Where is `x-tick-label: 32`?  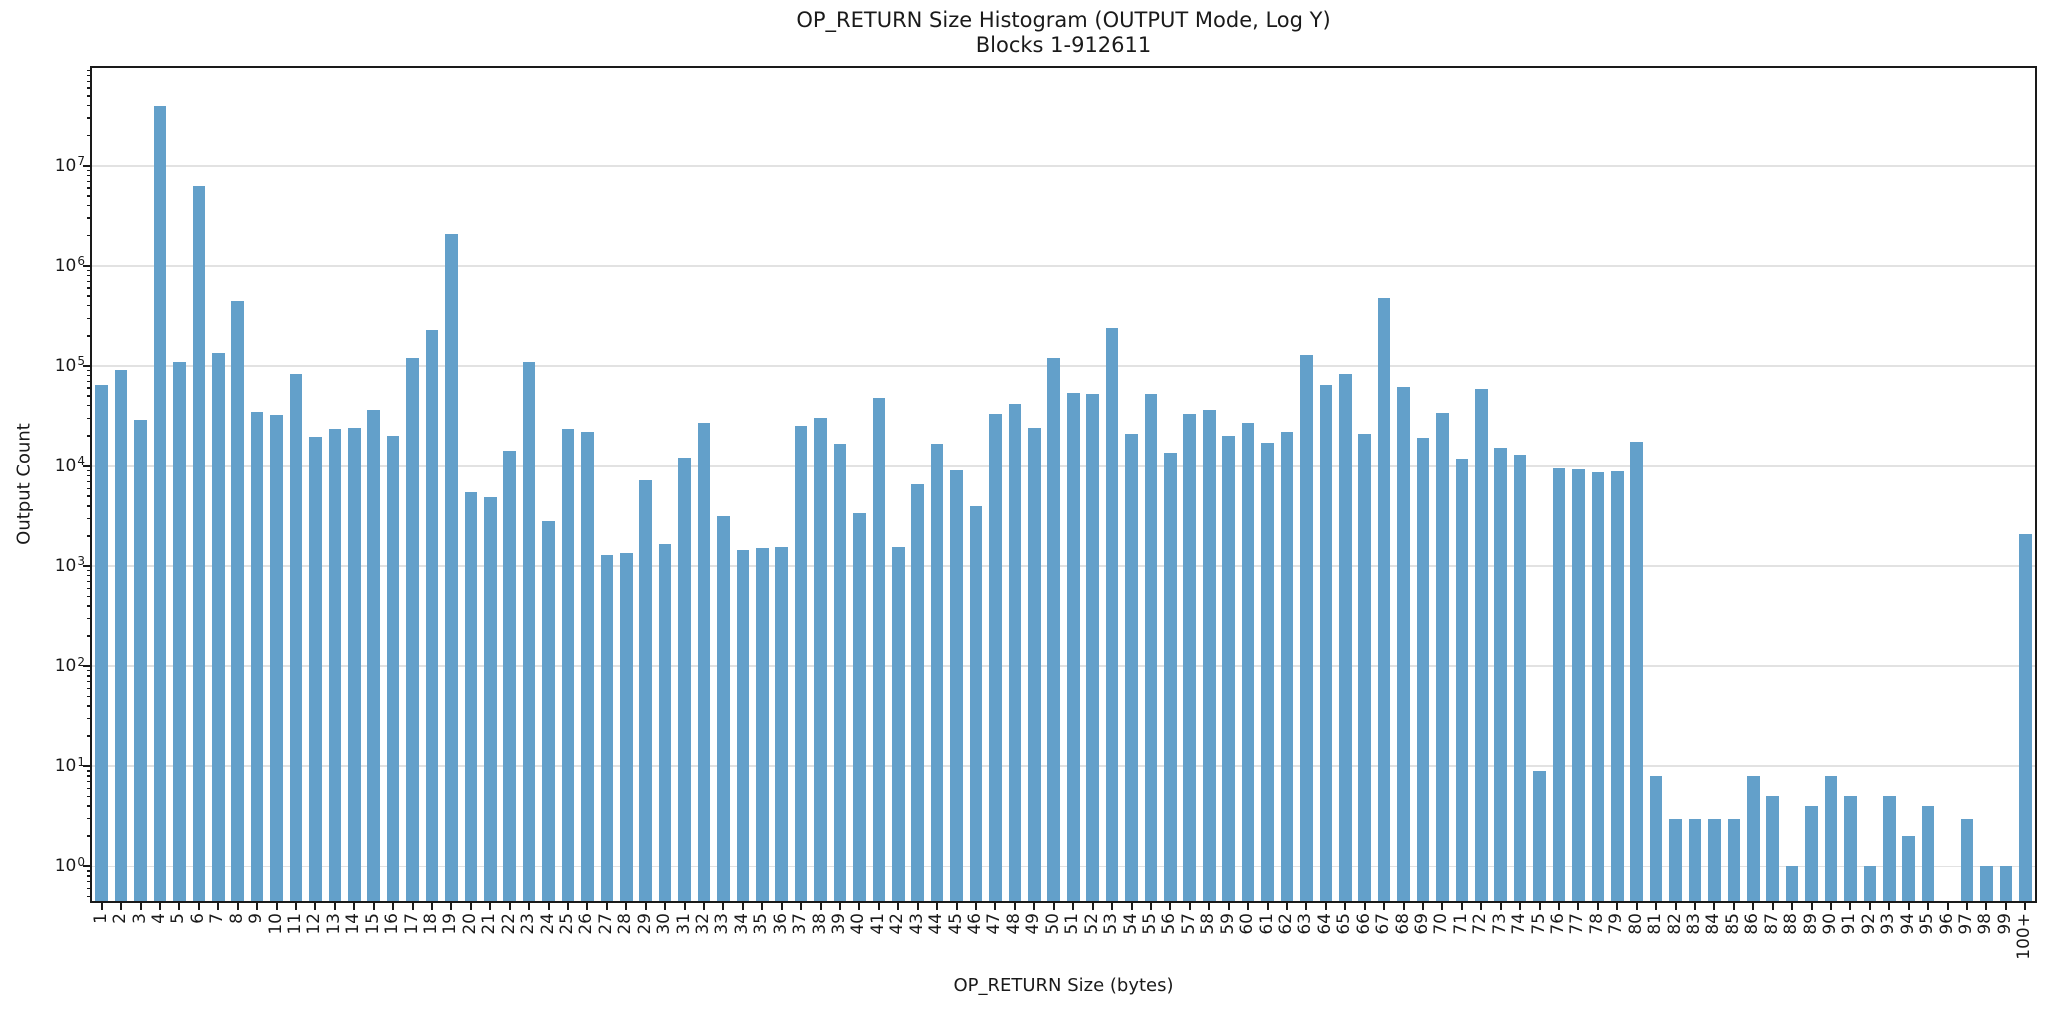
x-tick-label: 32 is located at coordinates (703, 924).